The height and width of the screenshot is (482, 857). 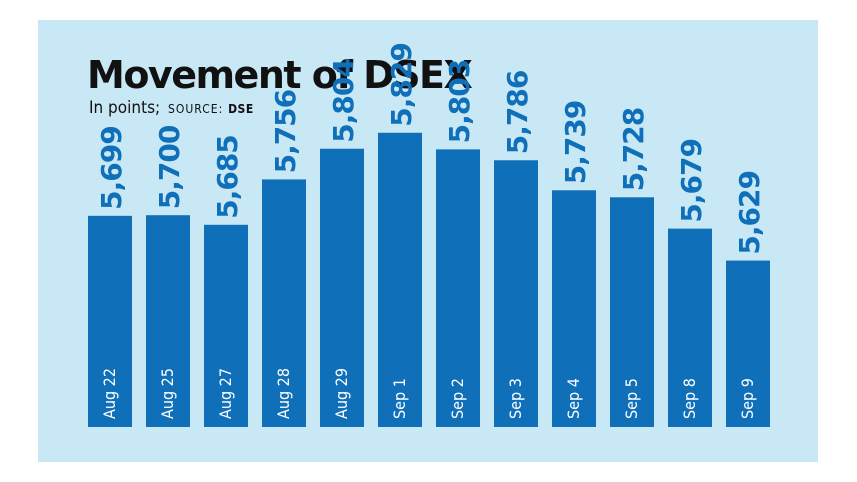 I want to click on source-value: DSE, so click(x=241, y=109).